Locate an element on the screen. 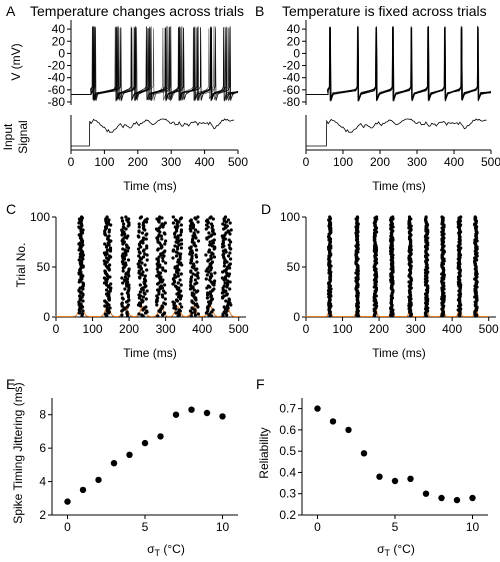 The image size is (500, 562). y-tick-label: 0.2 is located at coordinates (287, 515).